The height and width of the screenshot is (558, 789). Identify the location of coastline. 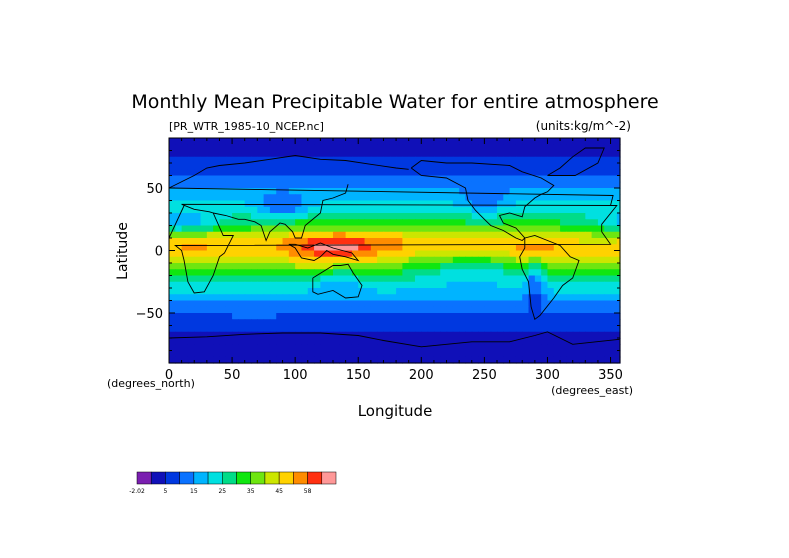
(337, 281).